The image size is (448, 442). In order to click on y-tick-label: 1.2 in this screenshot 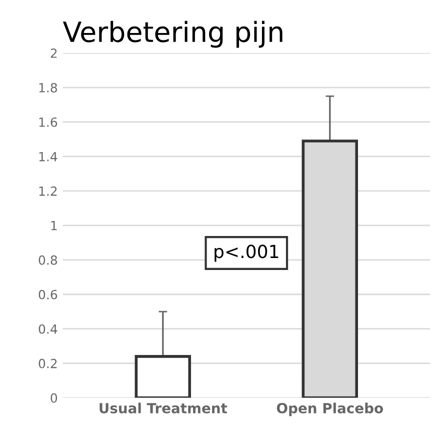, I will do `click(48, 191)`.